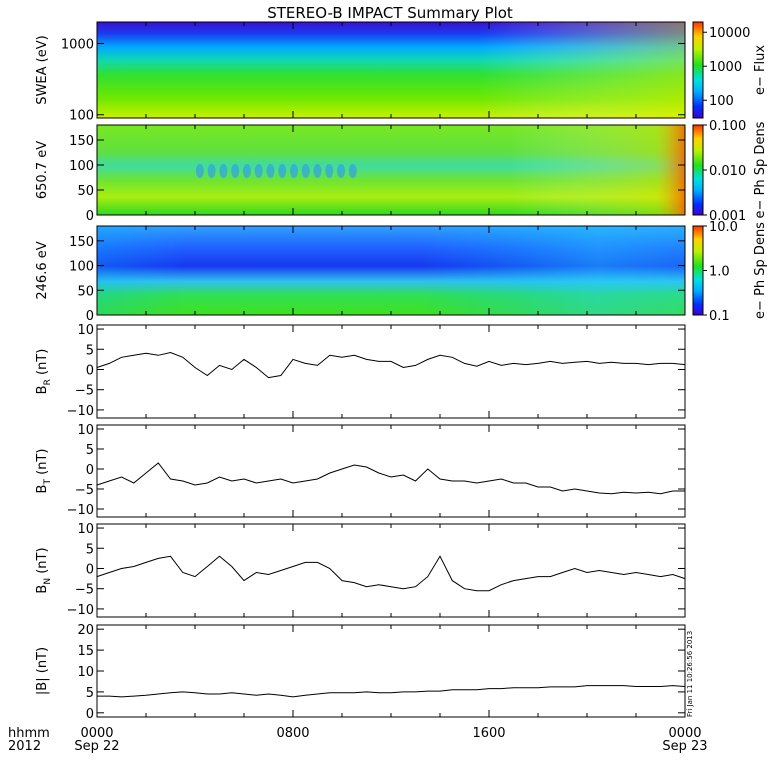  What do you see at coordinates (44, 570) in the screenshot?
I see `ylabel: BN (nT)` at bounding box center [44, 570].